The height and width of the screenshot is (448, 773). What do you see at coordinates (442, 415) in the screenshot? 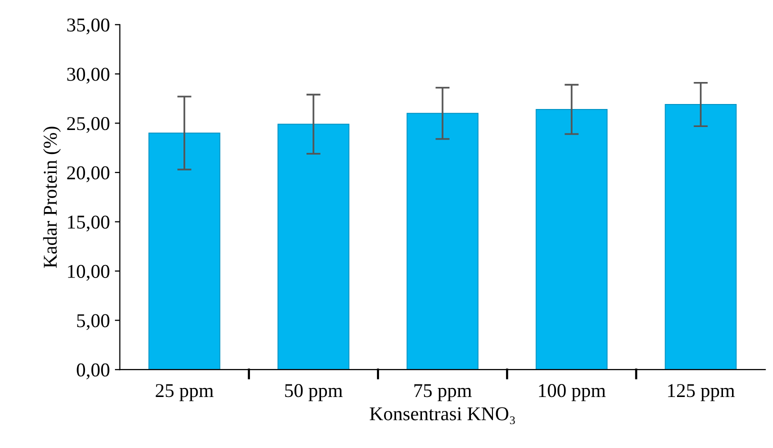
I see `x-axis-title: Konsentrasi KNO₃` at bounding box center [442, 415].